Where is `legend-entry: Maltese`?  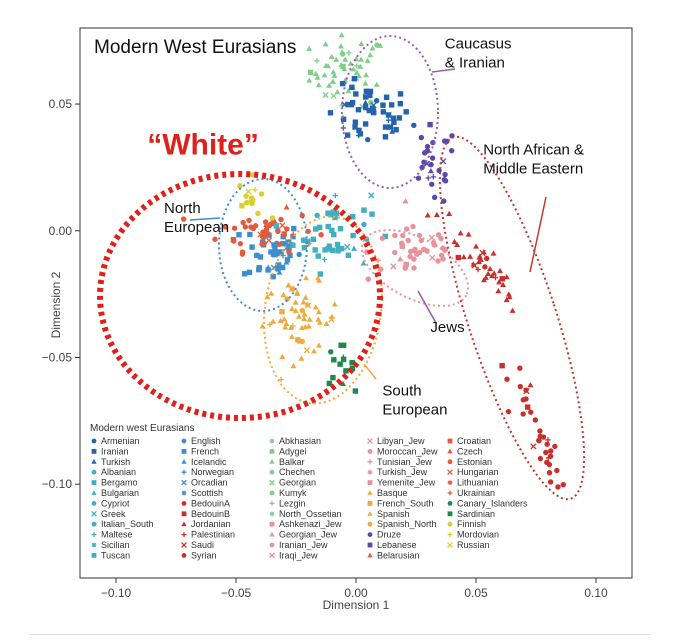 legend-entry: Maltese is located at coordinates (117, 535).